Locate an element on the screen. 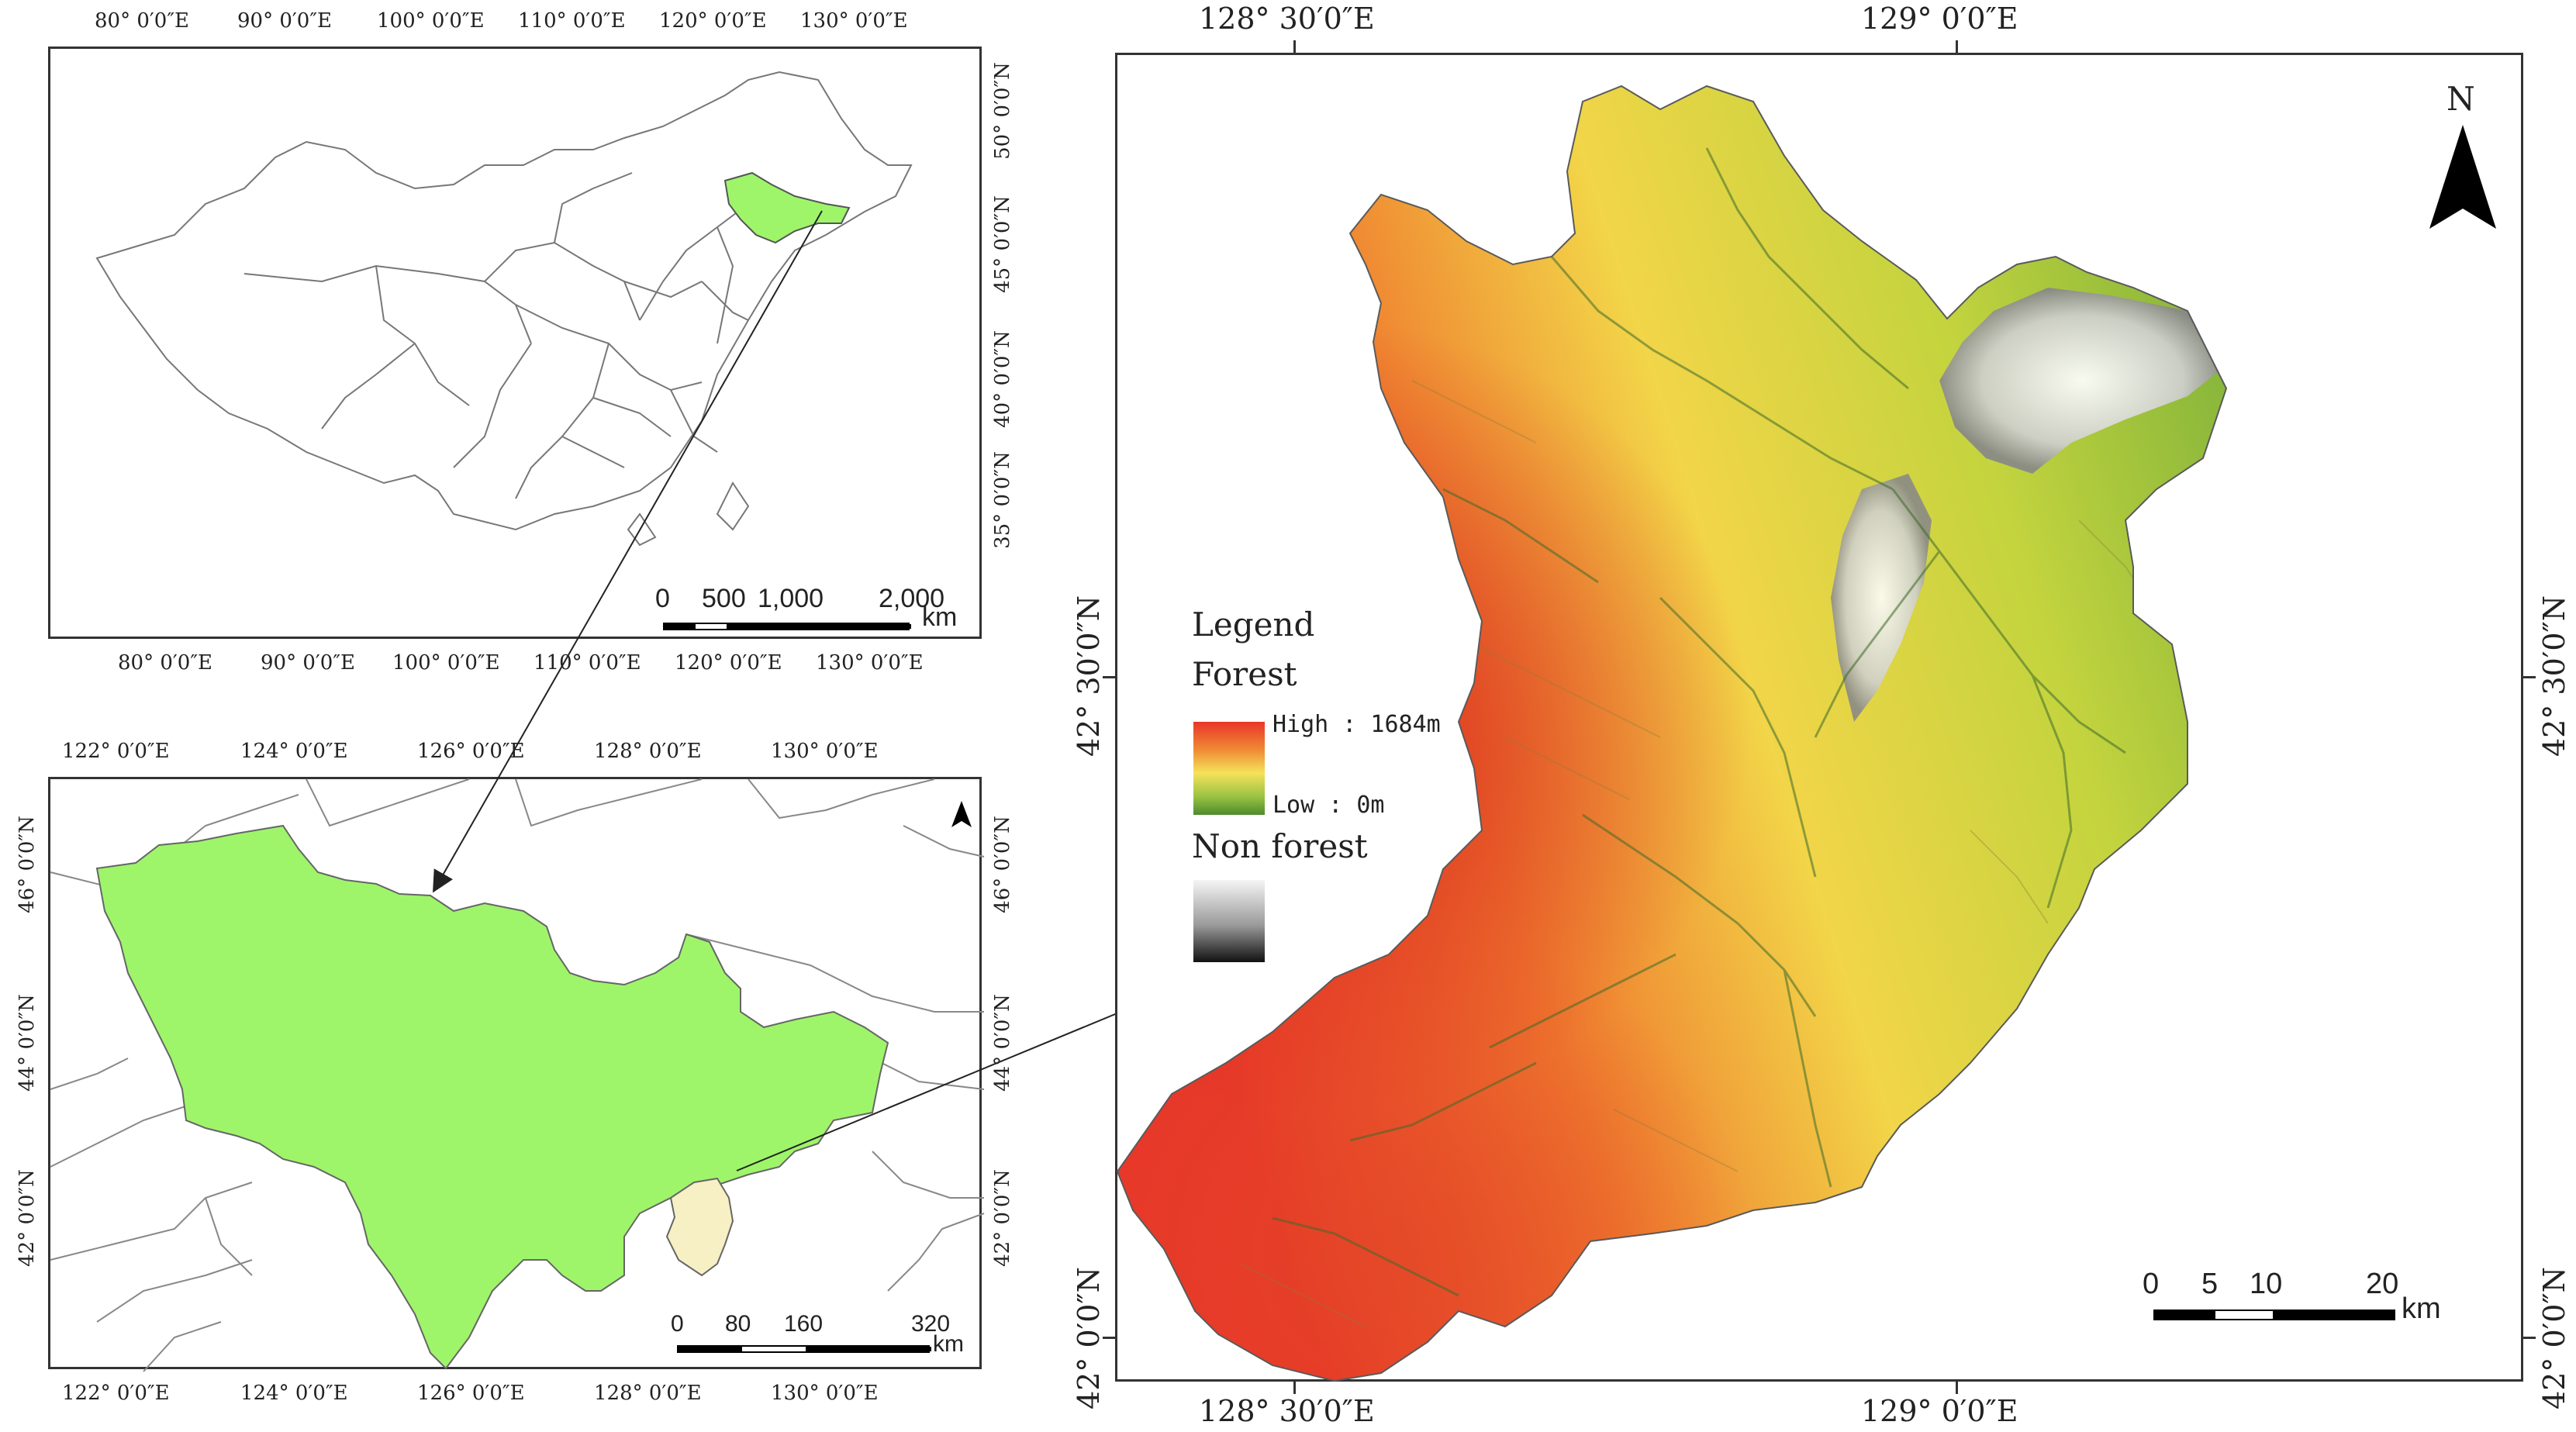 This screenshot has width=2576, height=1432. province-scale-label-80: 80 is located at coordinates (738, 1324).